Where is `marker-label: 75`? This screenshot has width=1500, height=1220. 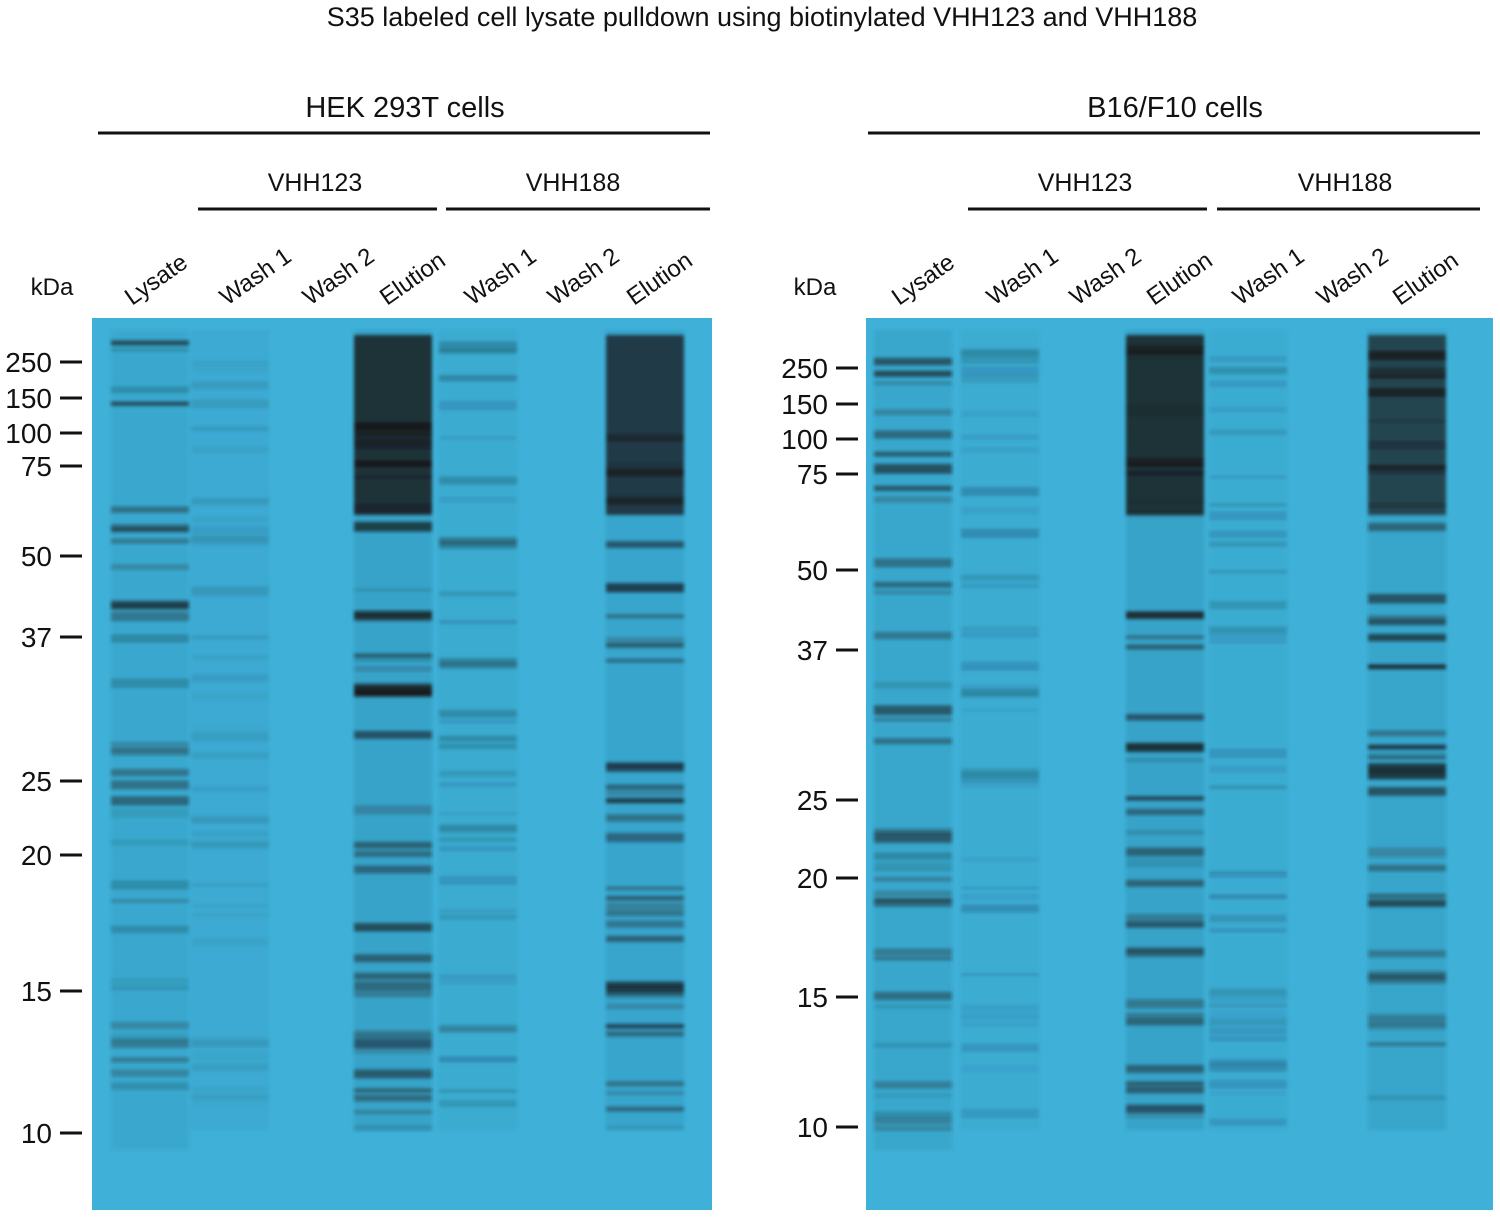
marker-label: 75 is located at coordinates (812, 474).